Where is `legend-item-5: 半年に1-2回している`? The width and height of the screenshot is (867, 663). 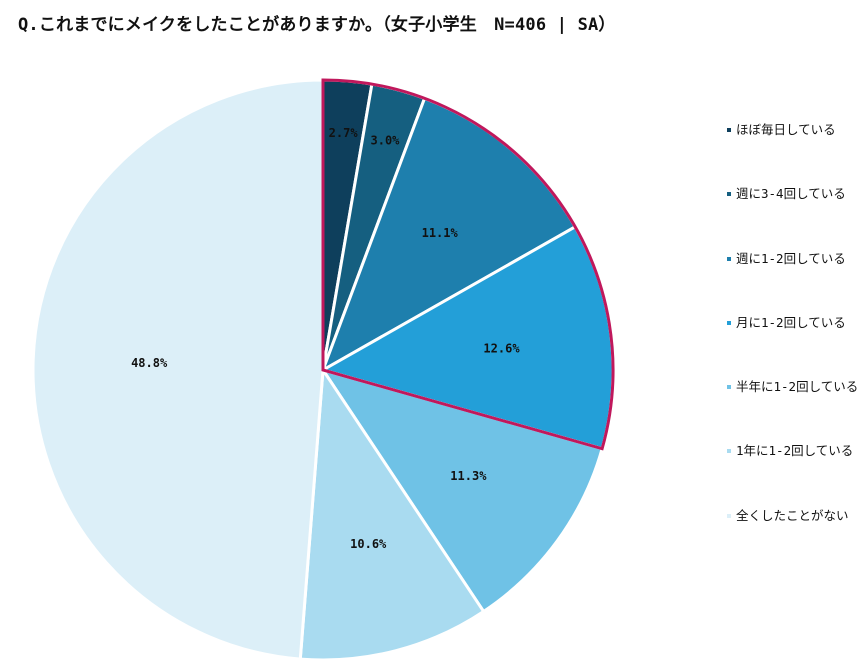
legend-item-5: 半年に1-2回している is located at coordinates (797, 411).